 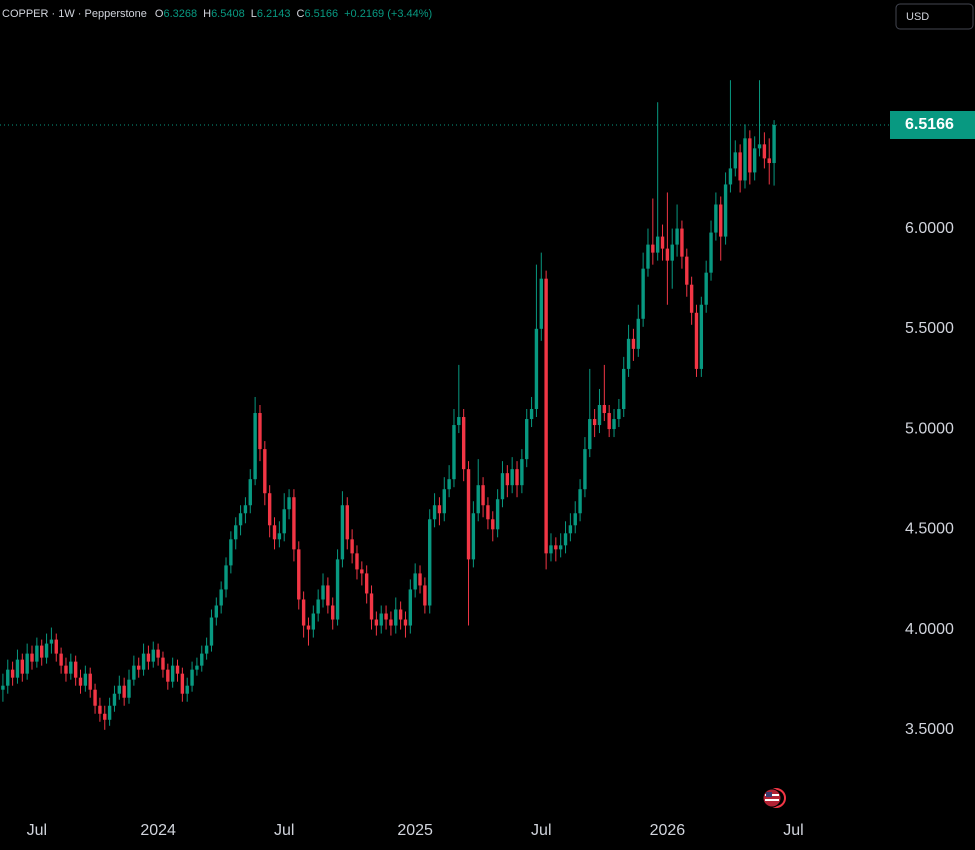 I want to click on x-tick-label: 2025, so click(x=415, y=830).